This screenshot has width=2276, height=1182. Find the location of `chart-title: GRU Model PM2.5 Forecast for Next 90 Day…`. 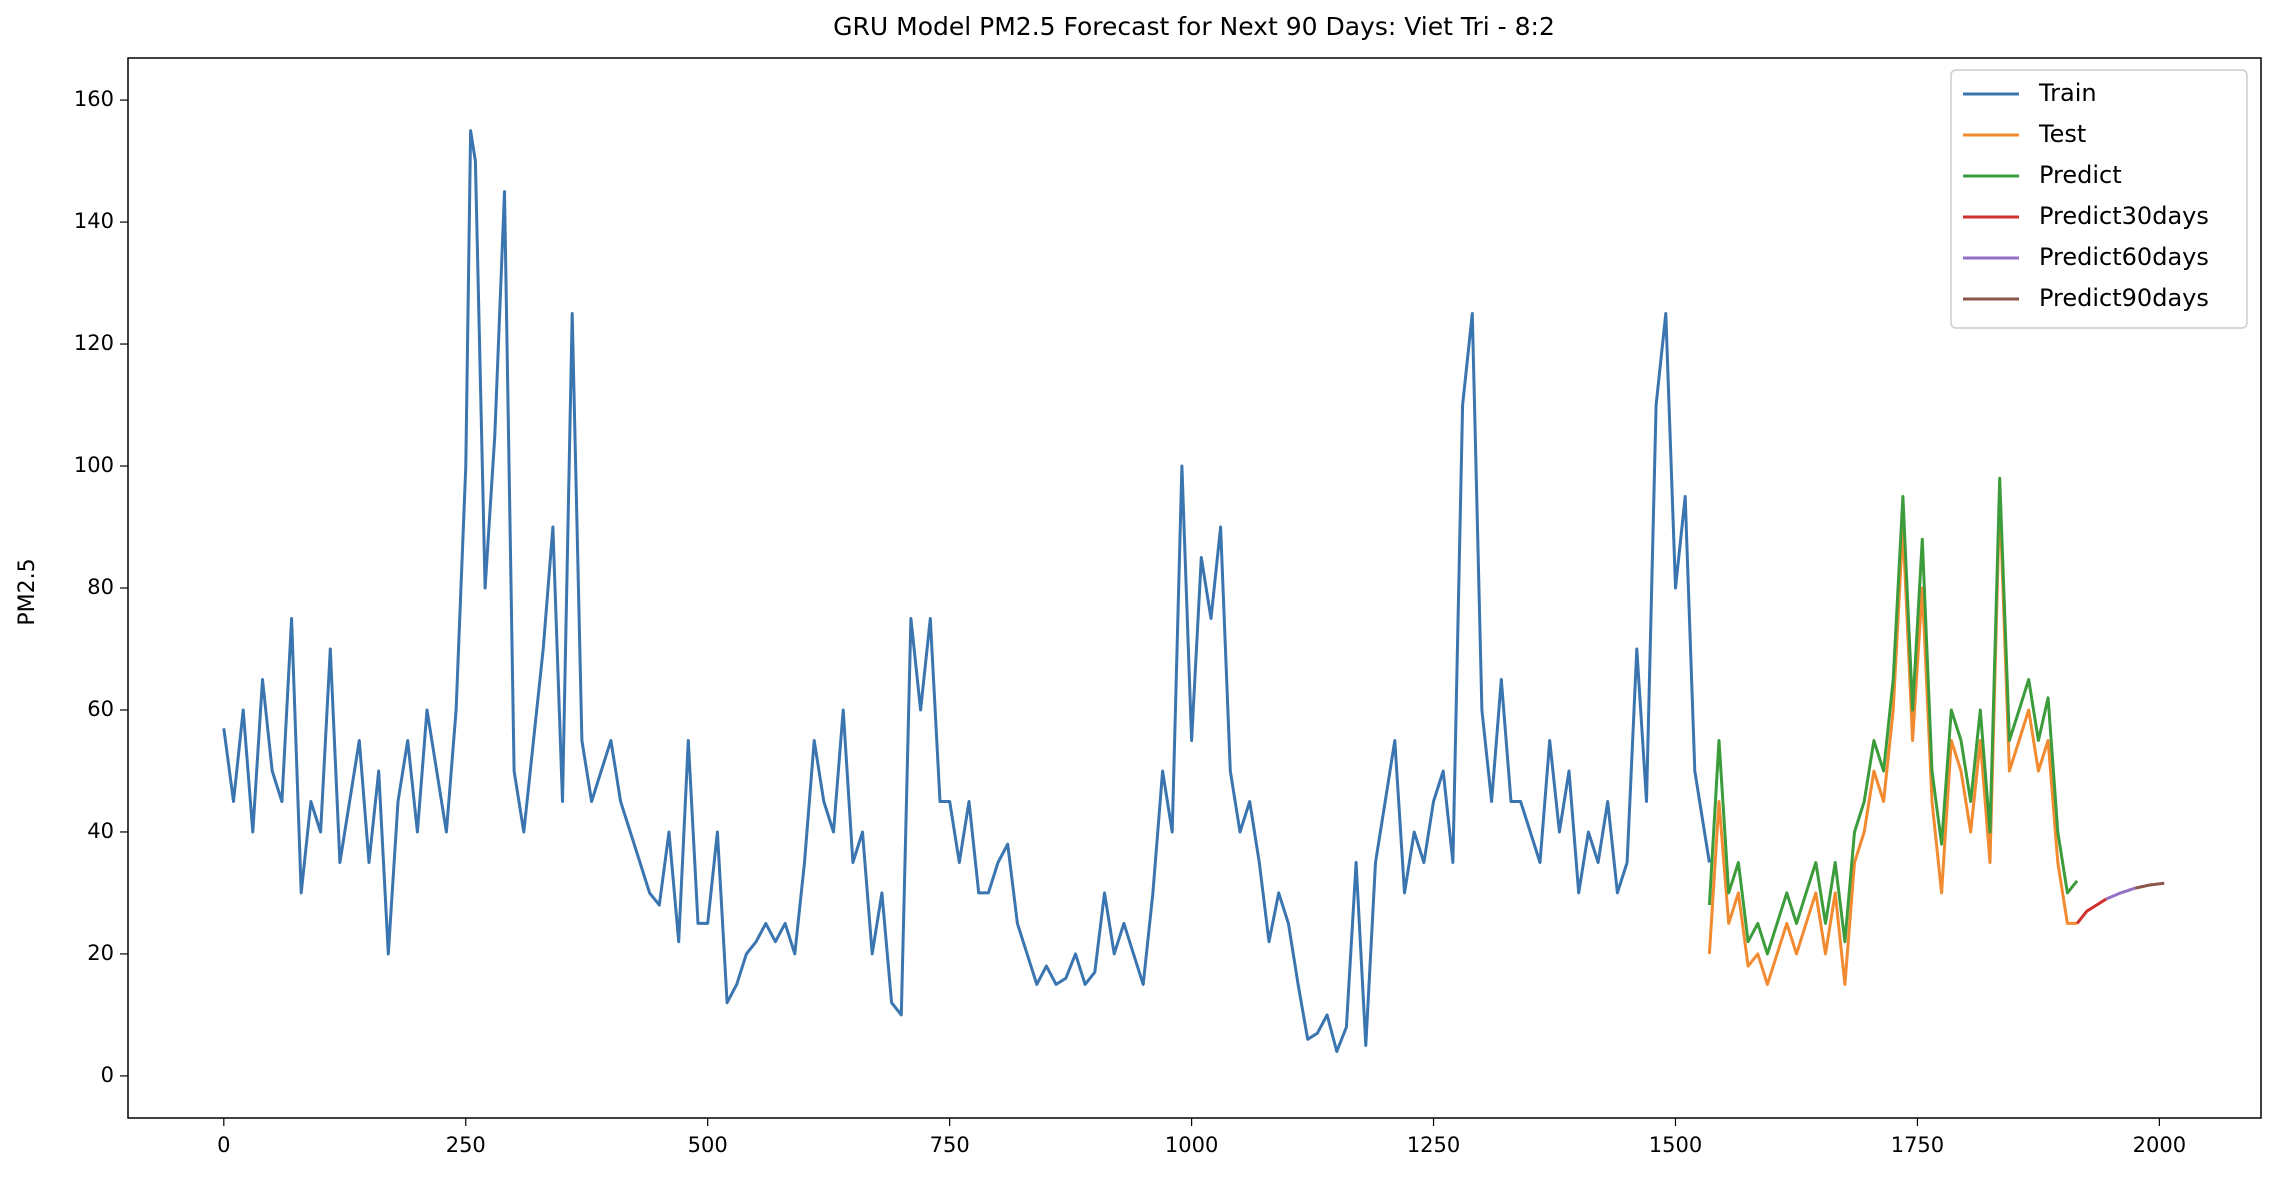

chart-title: GRU Model PM2.5 Forecast for Next 90 Day… is located at coordinates (1194, 26).